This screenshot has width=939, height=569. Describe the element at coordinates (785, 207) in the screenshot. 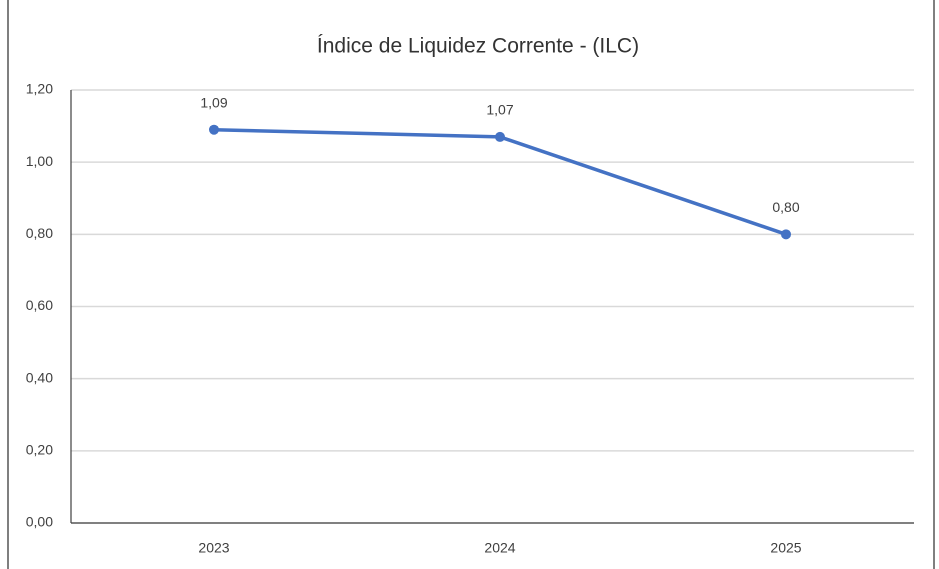

I see `data-label: 0,80` at that location.